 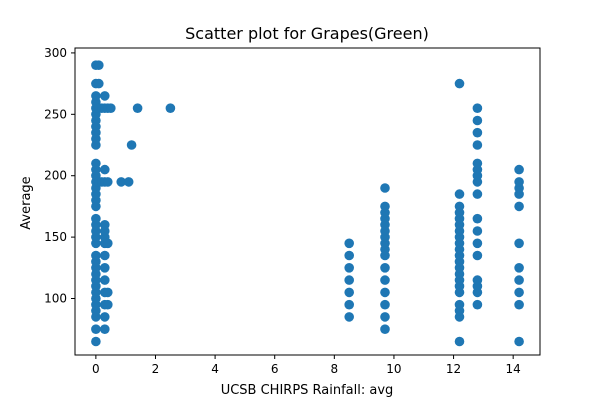 What do you see at coordinates (393, 369) in the screenshot?
I see `x-tick-label: 10` at bounding box center [393, 369].